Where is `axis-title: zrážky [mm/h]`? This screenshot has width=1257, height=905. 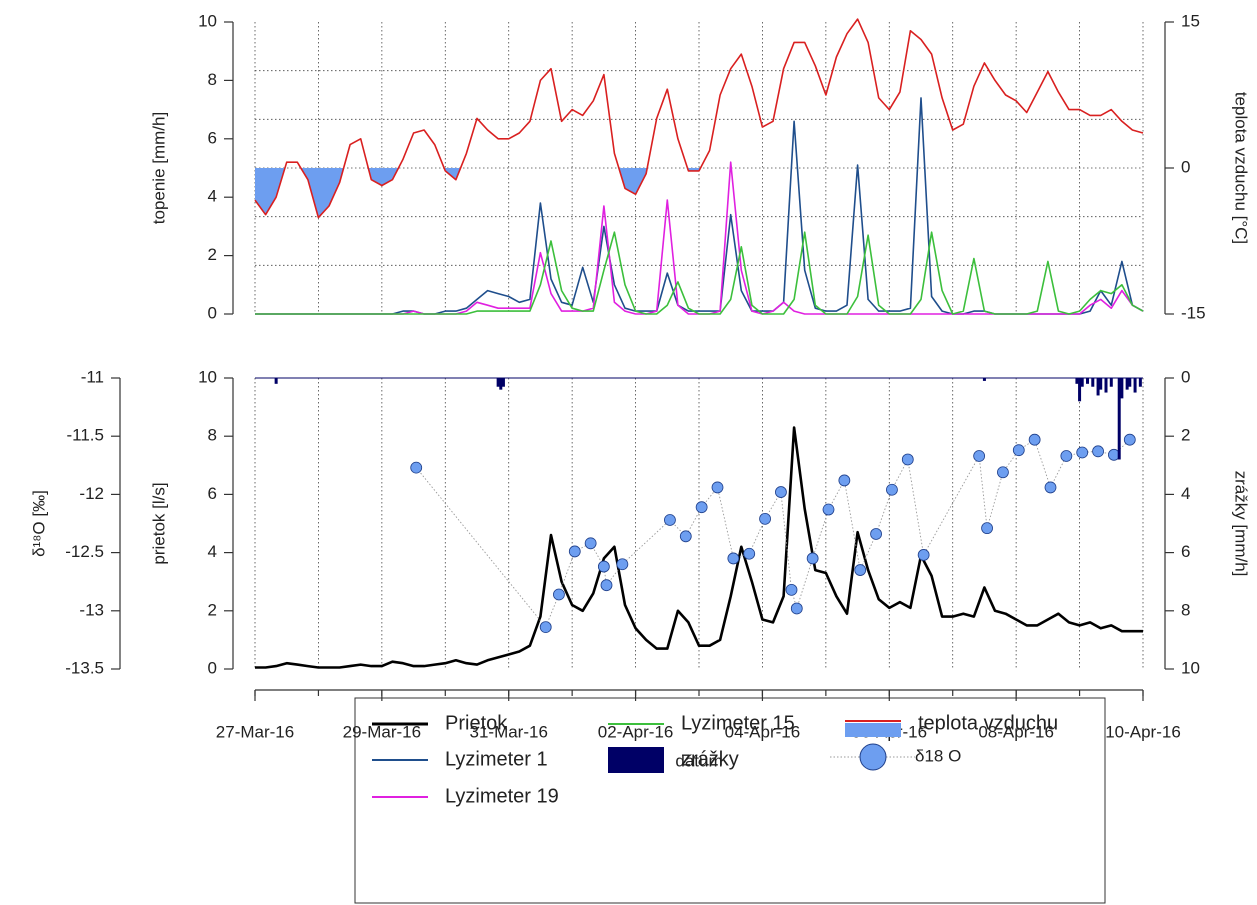 axis-title: zrážky [mm/h] is located at coordinates (1241, 524).